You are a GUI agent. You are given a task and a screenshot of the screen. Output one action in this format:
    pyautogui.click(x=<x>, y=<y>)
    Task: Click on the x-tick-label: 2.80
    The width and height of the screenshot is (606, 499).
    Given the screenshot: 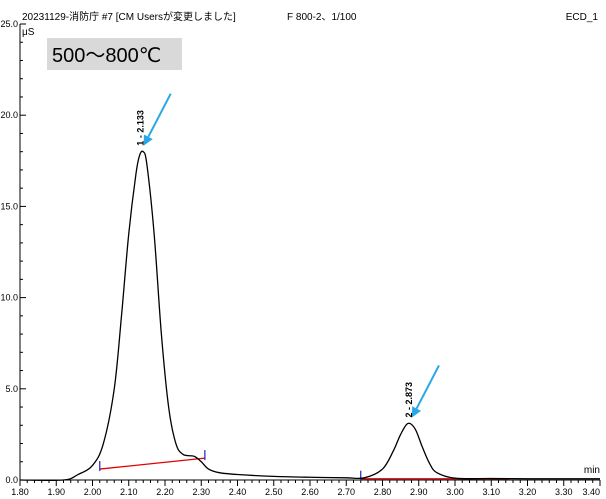 What is the action you would take?
    pyautogui.click(x=383, y=492)
    